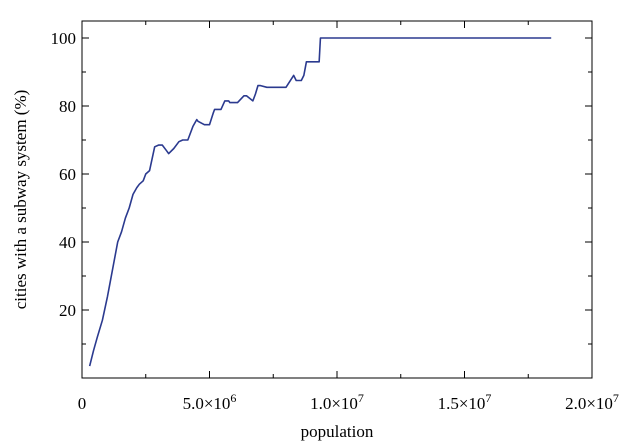  What do you see at coordinates (67, 310) in the screenshot?
I see `y-tick-label: 20` at bounding box center [67, 310].